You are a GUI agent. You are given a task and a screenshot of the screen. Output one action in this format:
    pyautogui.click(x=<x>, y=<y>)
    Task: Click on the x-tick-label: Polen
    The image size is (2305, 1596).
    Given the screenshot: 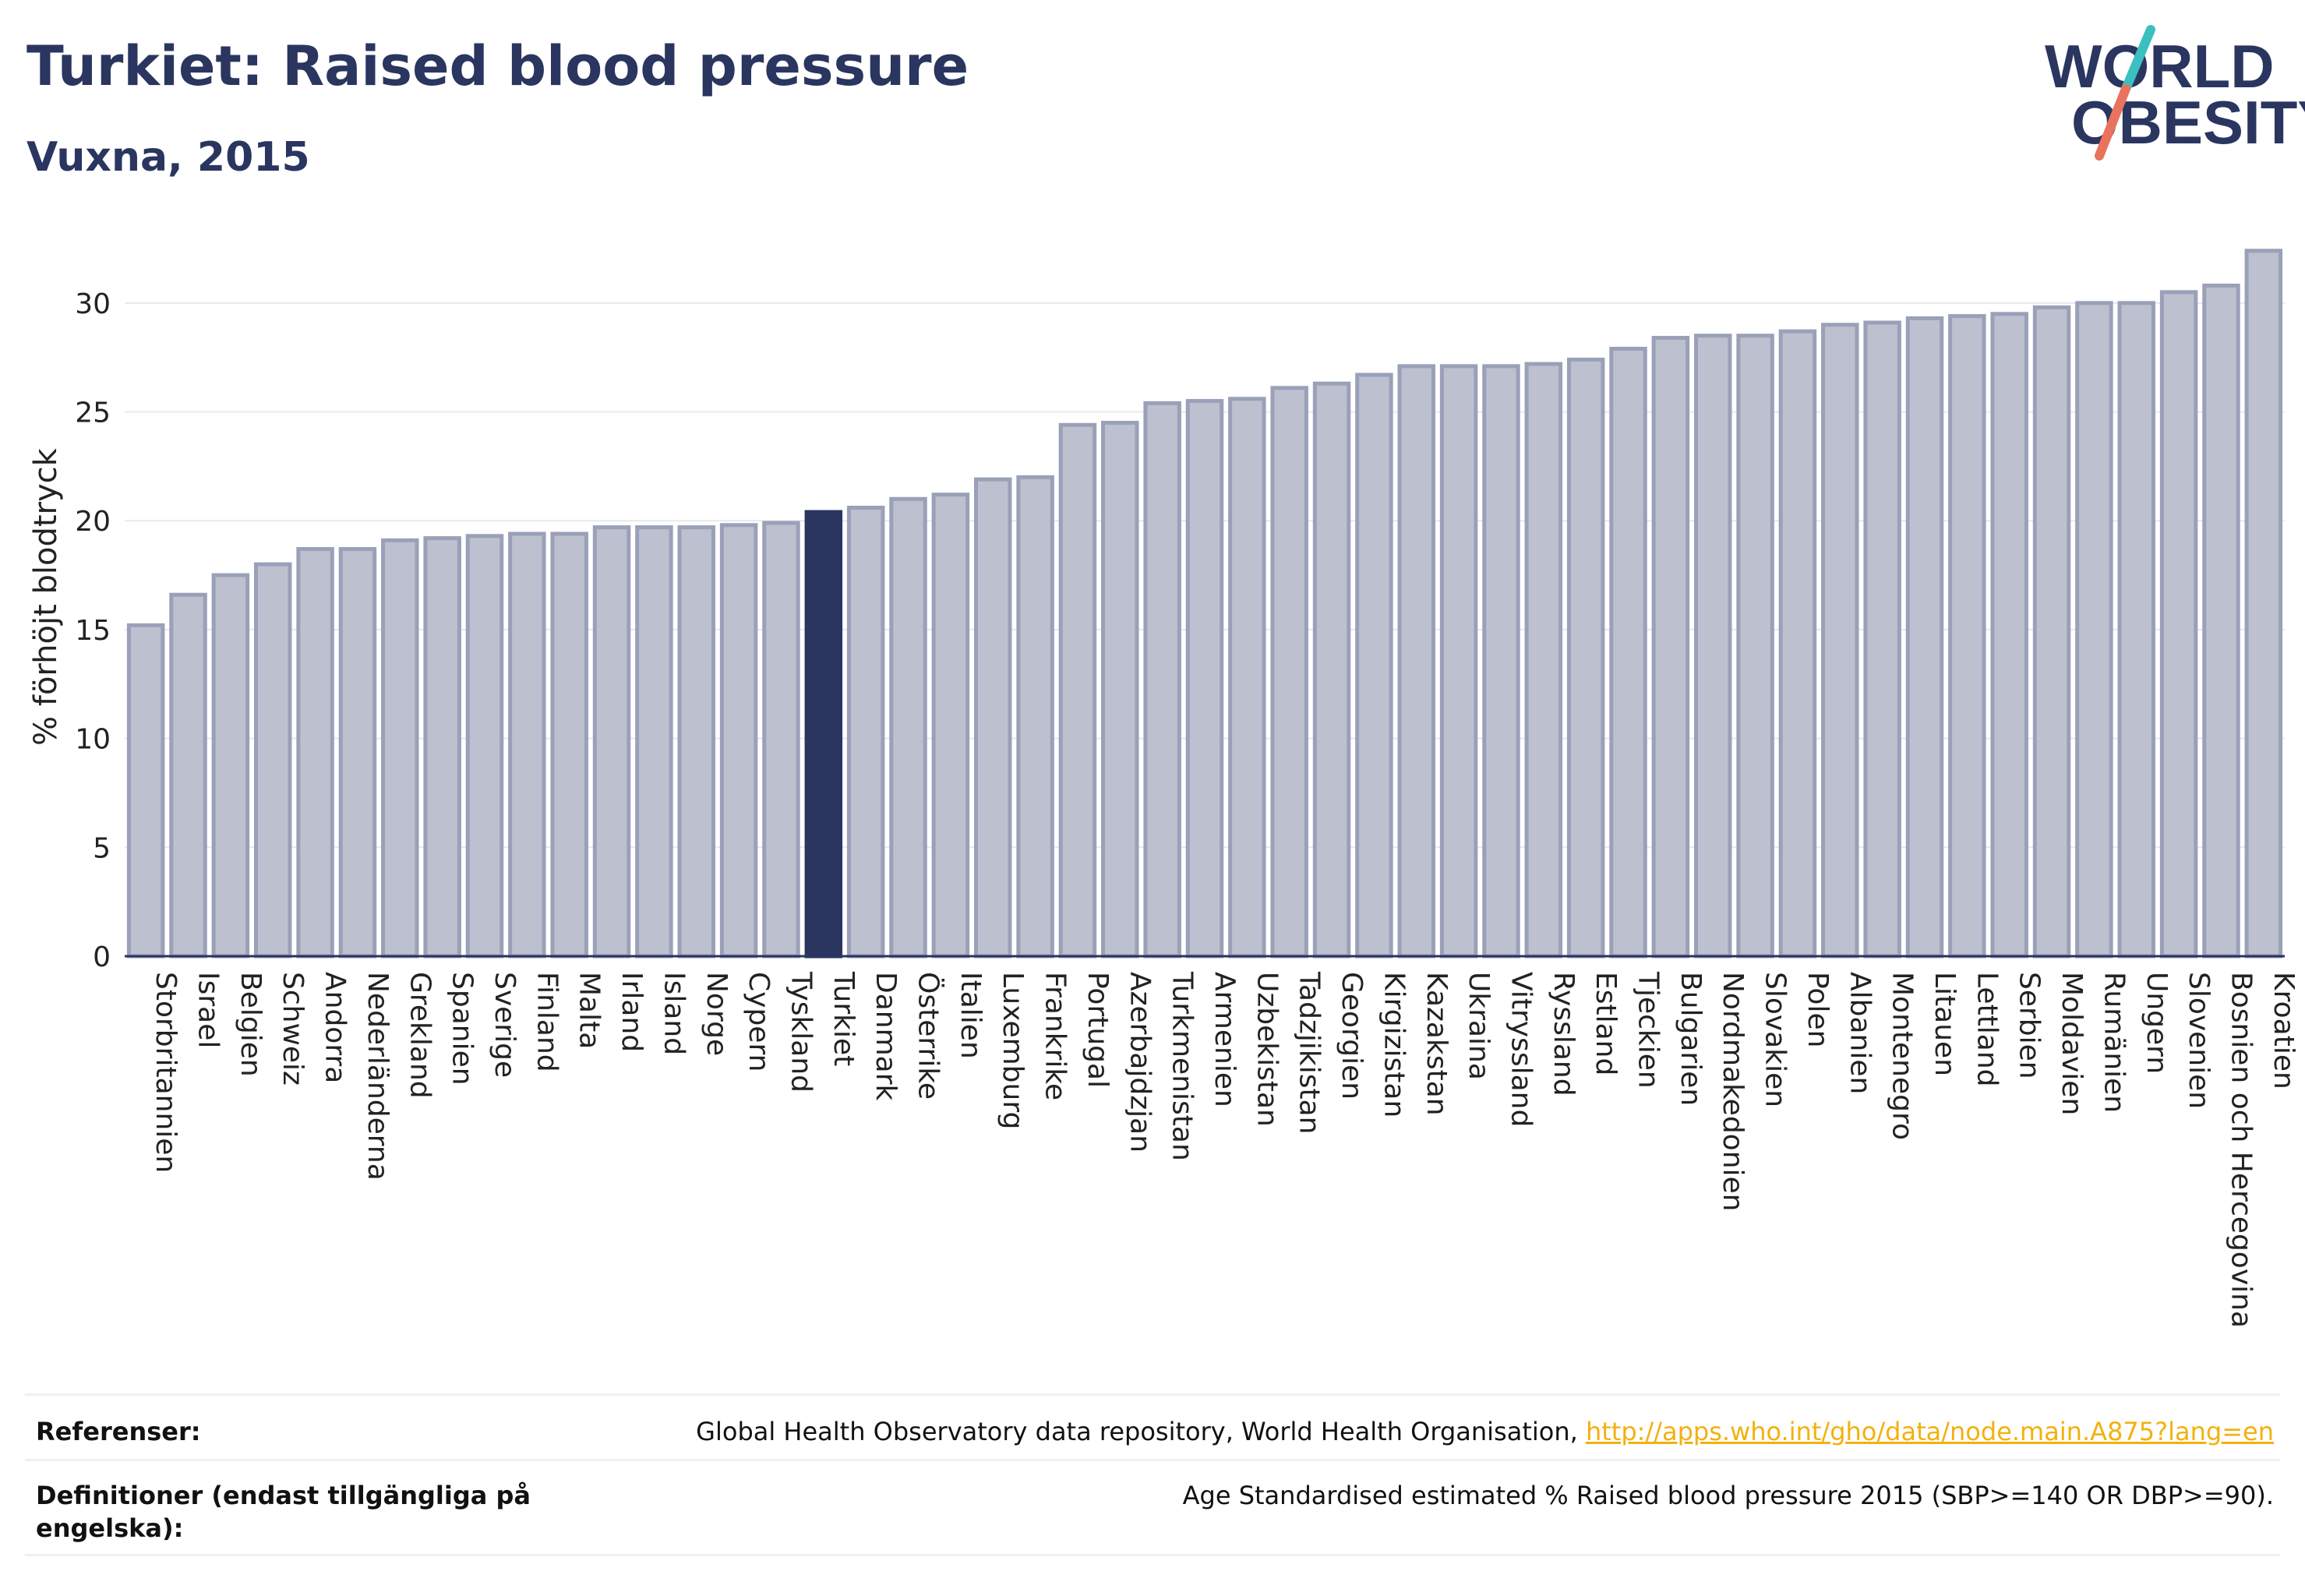 What is the action you would take?
    pyautogui.click(x=1818, y=1009)
    